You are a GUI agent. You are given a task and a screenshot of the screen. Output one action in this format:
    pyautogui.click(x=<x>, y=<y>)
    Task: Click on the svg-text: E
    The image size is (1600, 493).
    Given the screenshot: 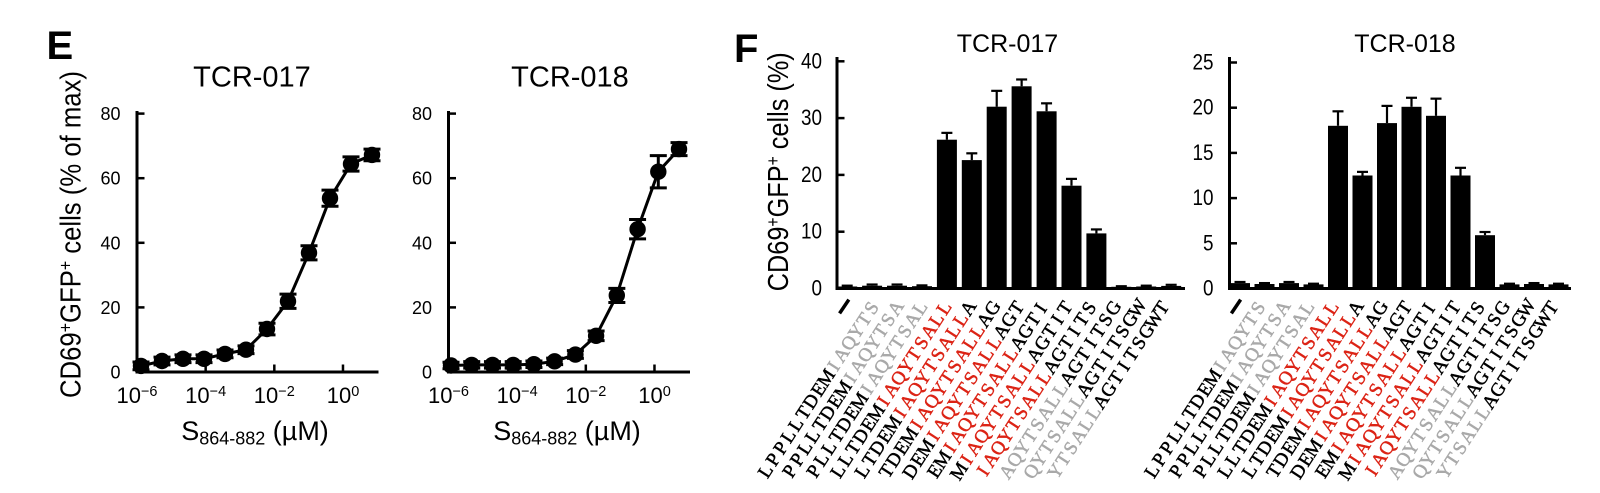 What is the action you would take?
    pyautogui.click(x=60, y=46)
    